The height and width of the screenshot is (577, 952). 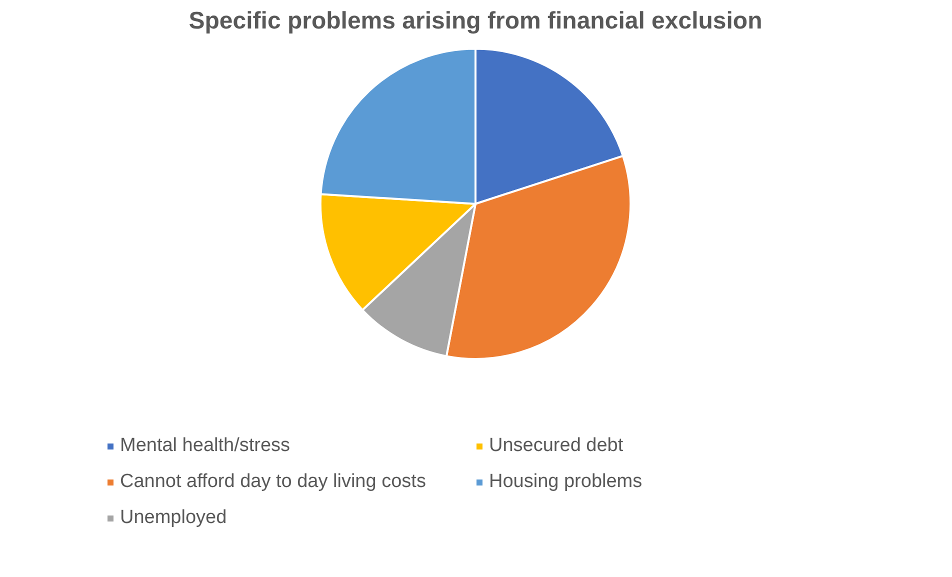 I want to click on chart-title: Specific problems arising from financial exclusion, so click(x=475, y=21).